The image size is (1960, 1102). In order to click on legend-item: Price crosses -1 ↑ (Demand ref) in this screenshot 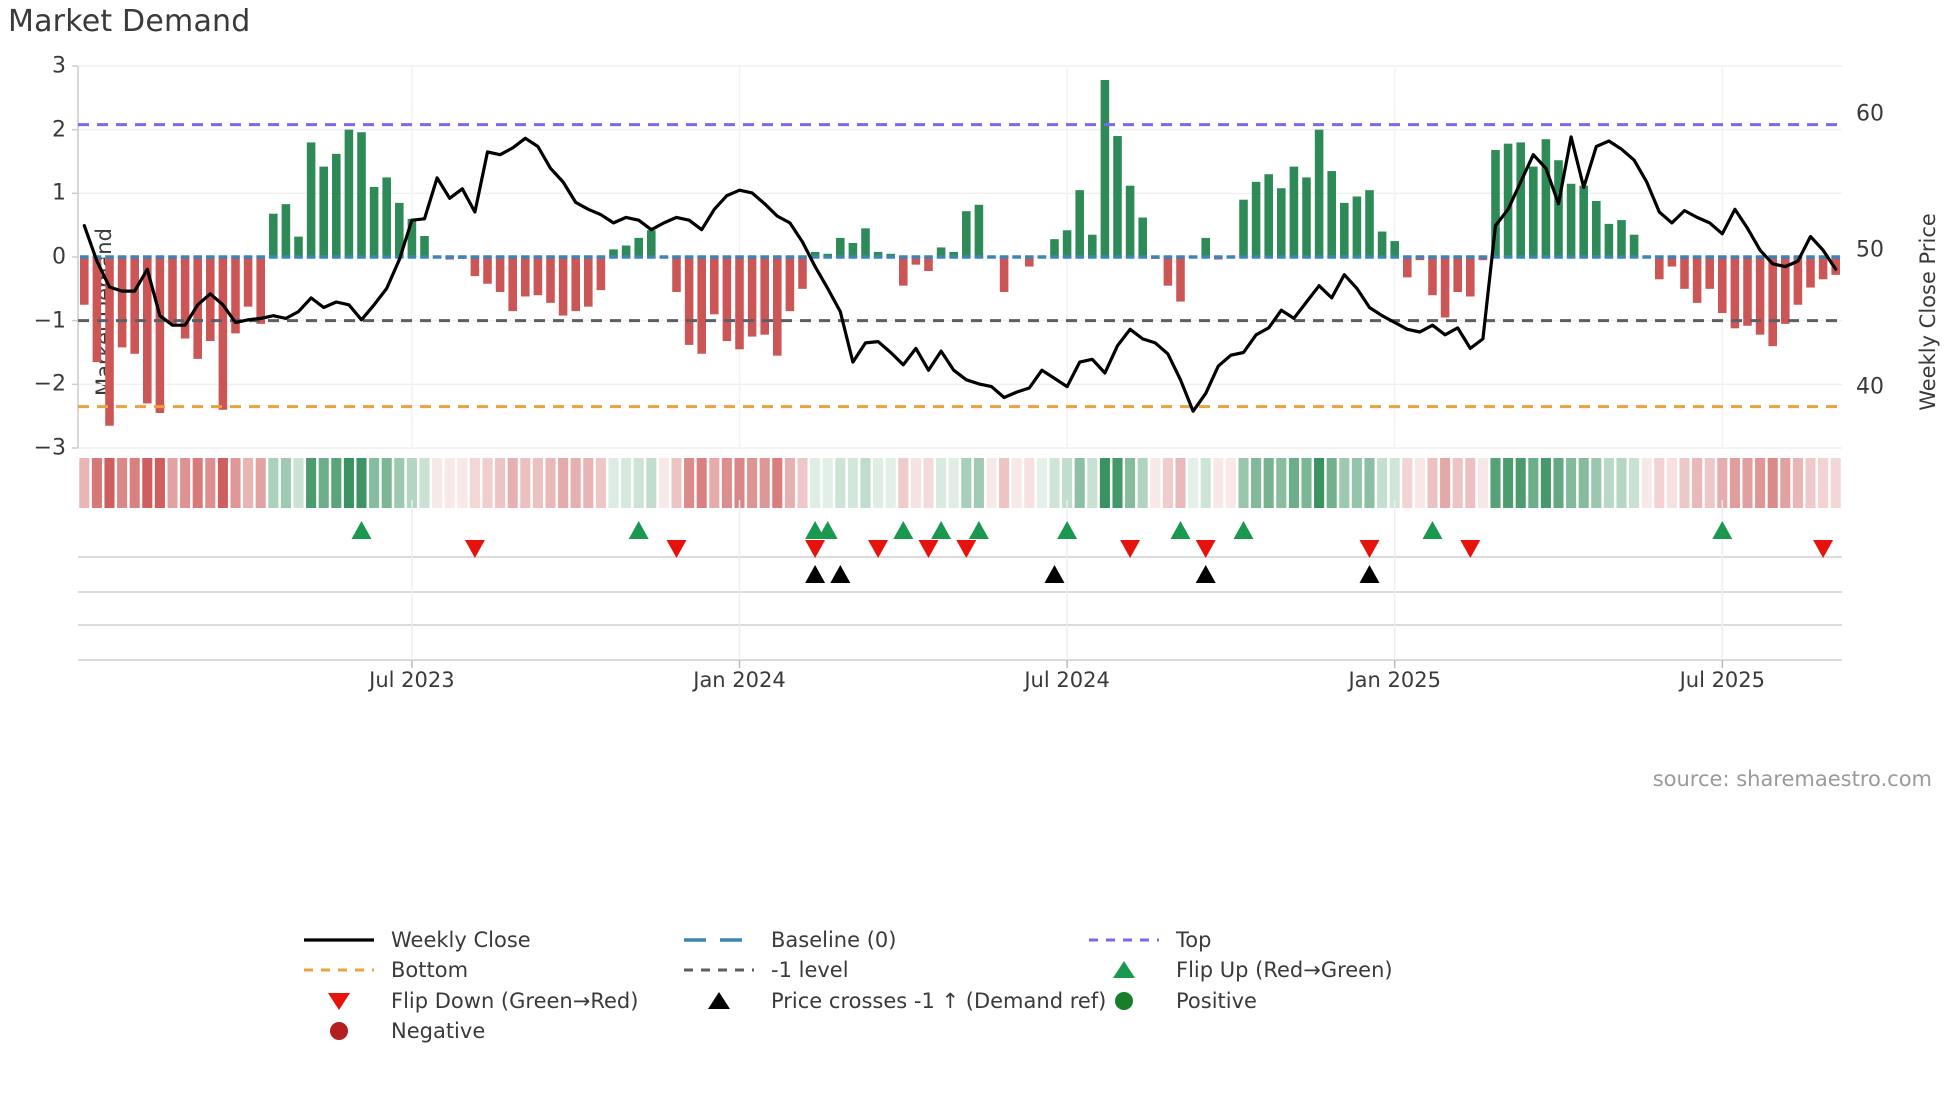, I will do `click(893, 1001)`.